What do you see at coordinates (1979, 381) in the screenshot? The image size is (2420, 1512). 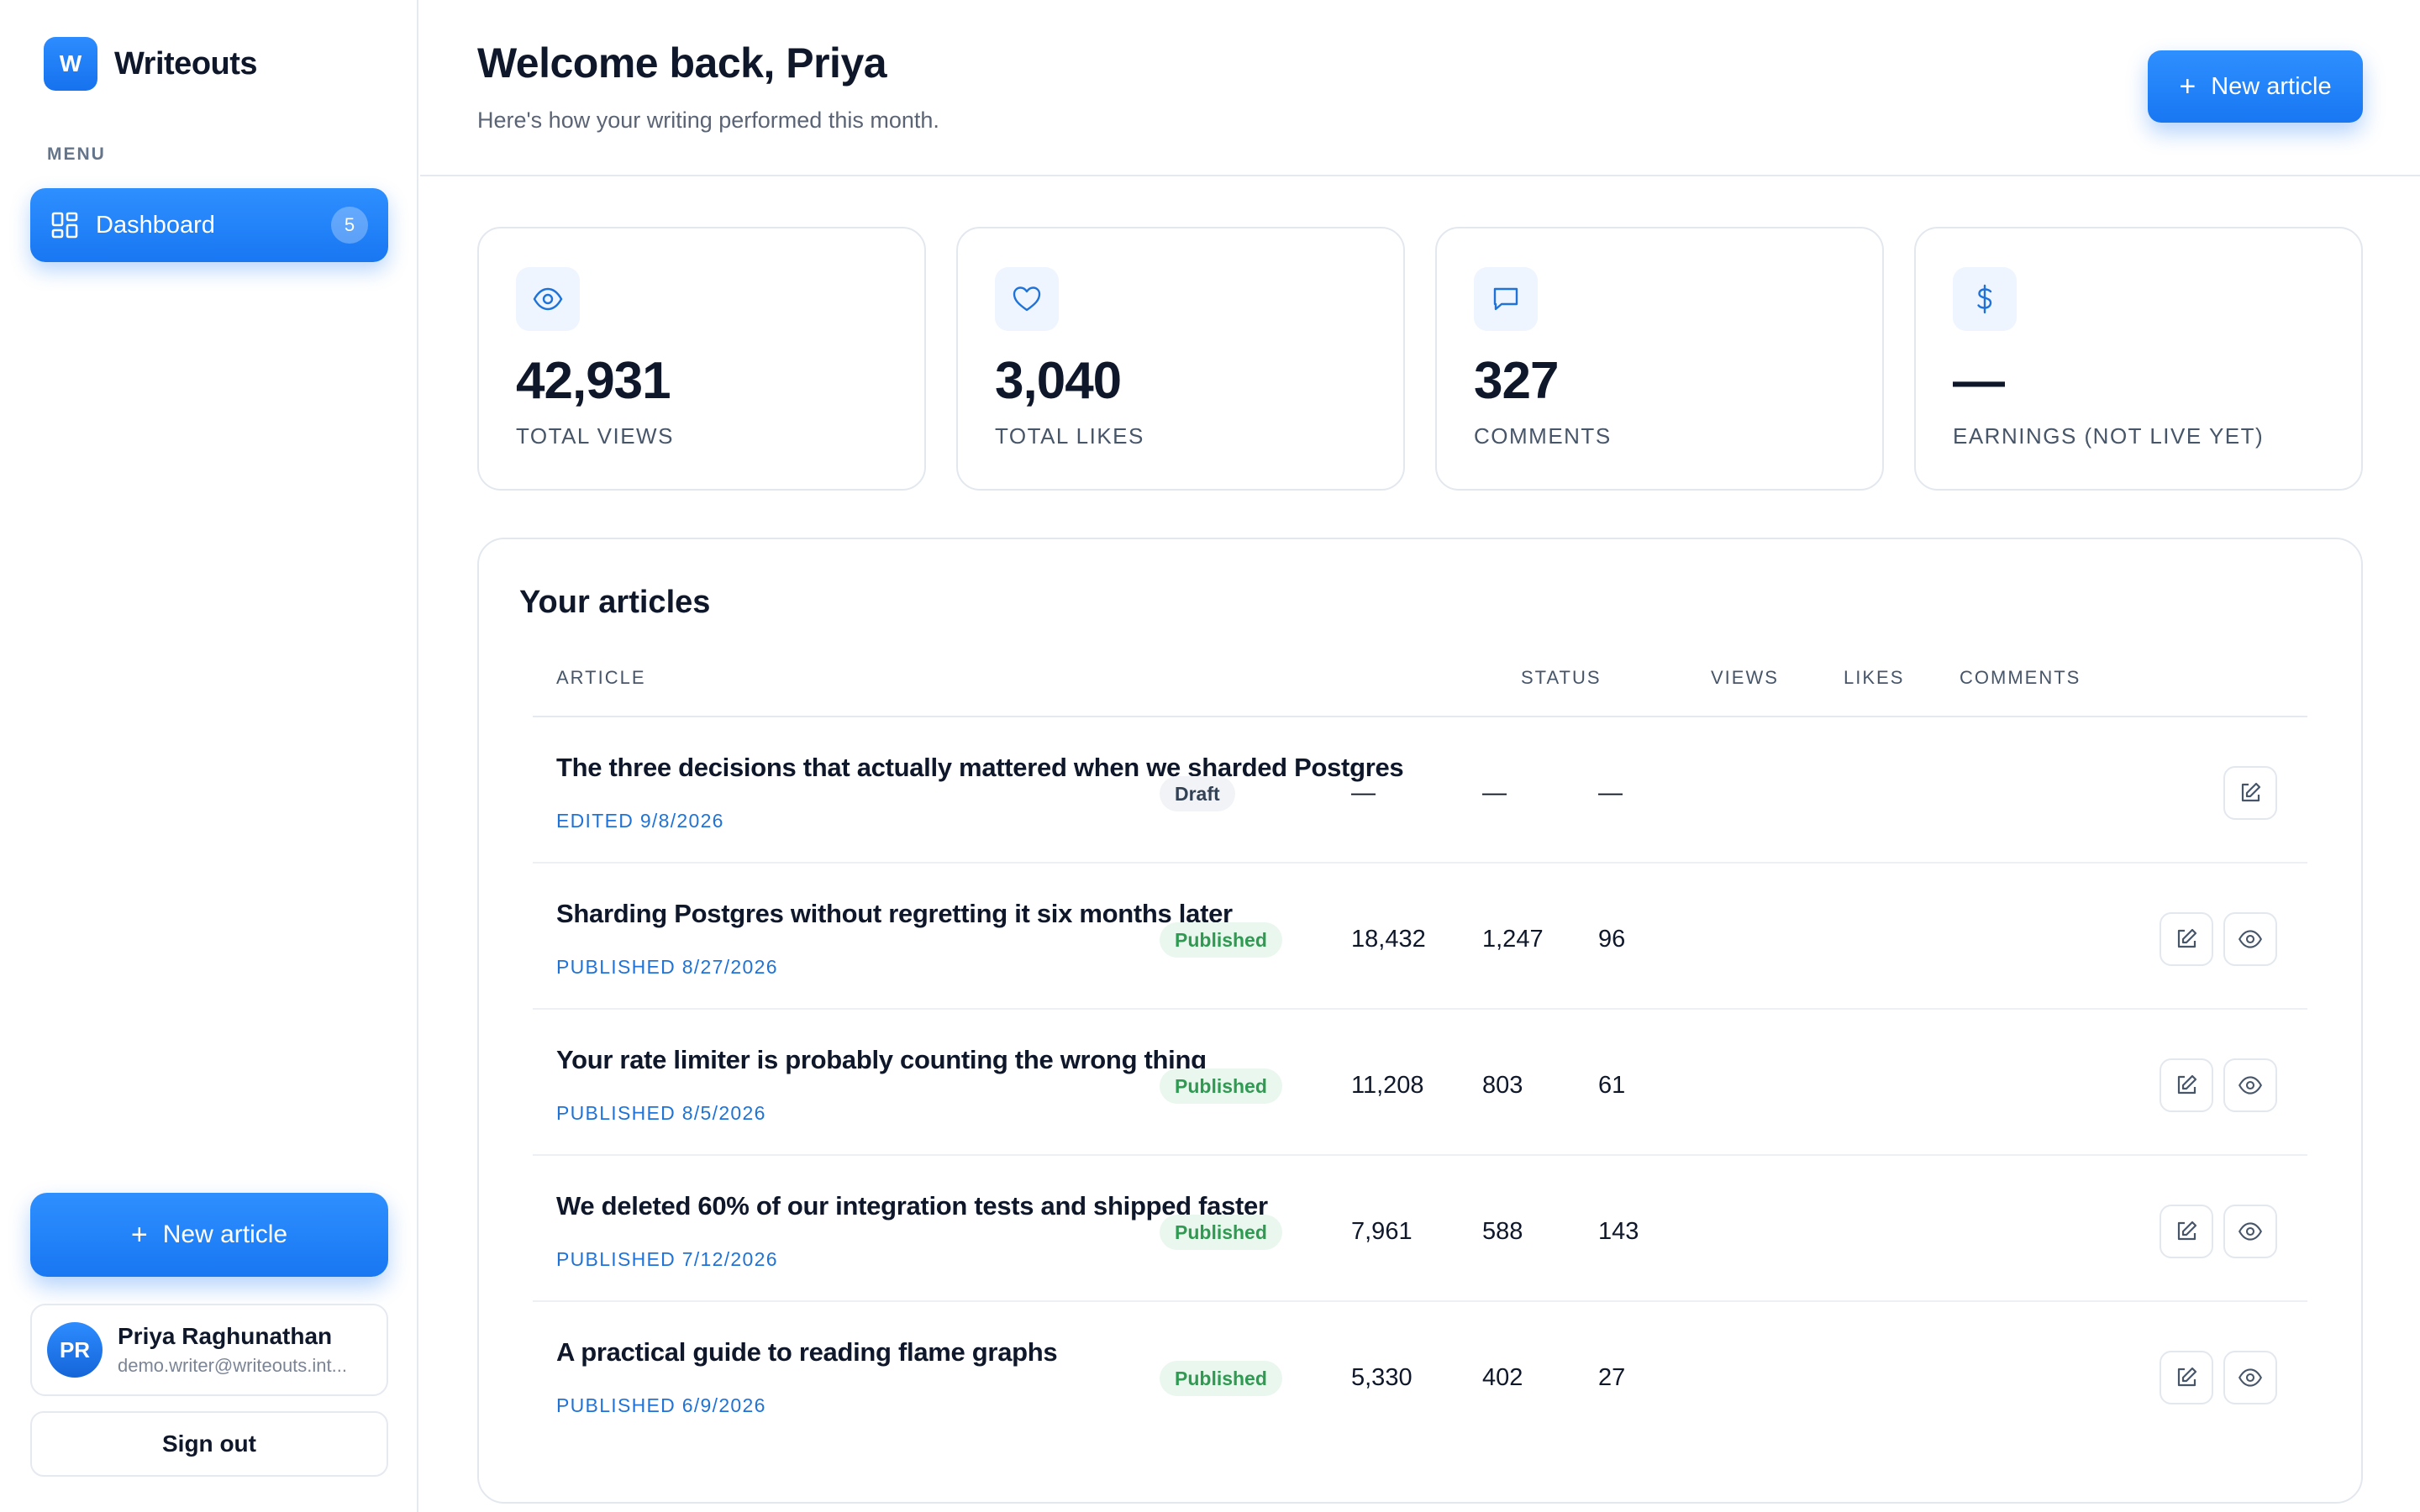 I see `stat-value: —` at bounding box center [1979, 381].